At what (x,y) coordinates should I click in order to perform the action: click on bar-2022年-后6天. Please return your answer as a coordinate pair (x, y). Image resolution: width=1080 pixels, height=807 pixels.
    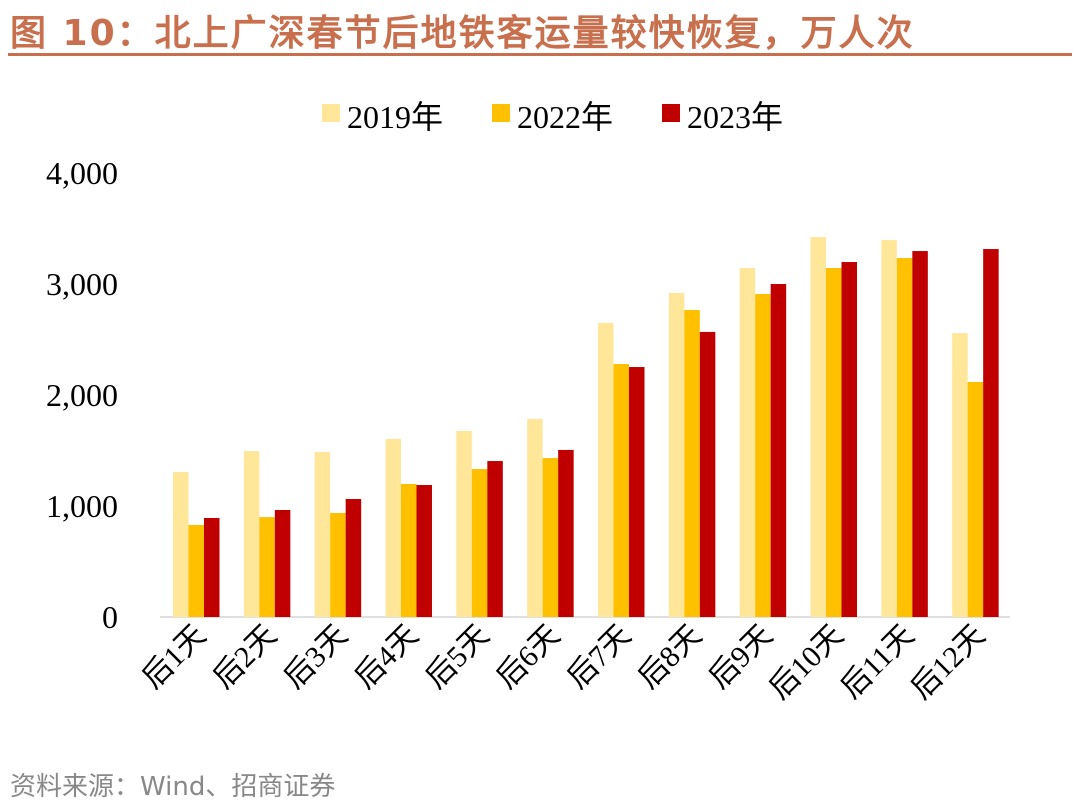
    Looking at the image, I should click on (550, 537).